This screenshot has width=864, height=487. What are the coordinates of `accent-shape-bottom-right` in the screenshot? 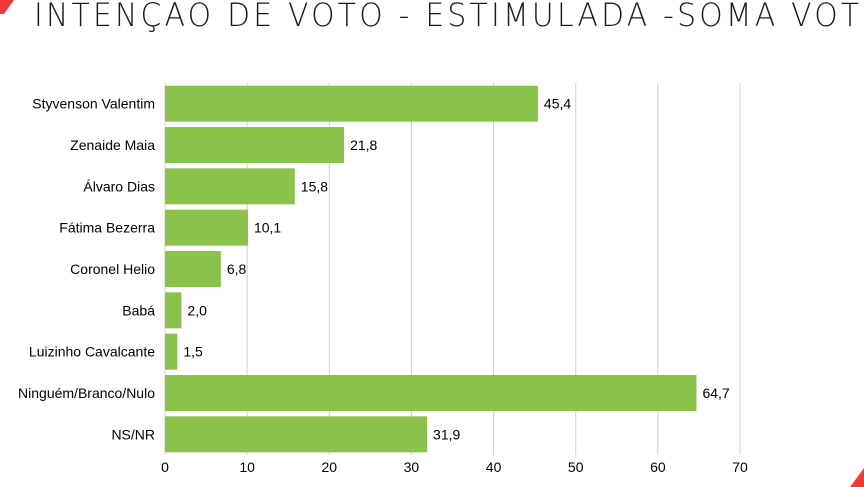 It's located at (857, 477).